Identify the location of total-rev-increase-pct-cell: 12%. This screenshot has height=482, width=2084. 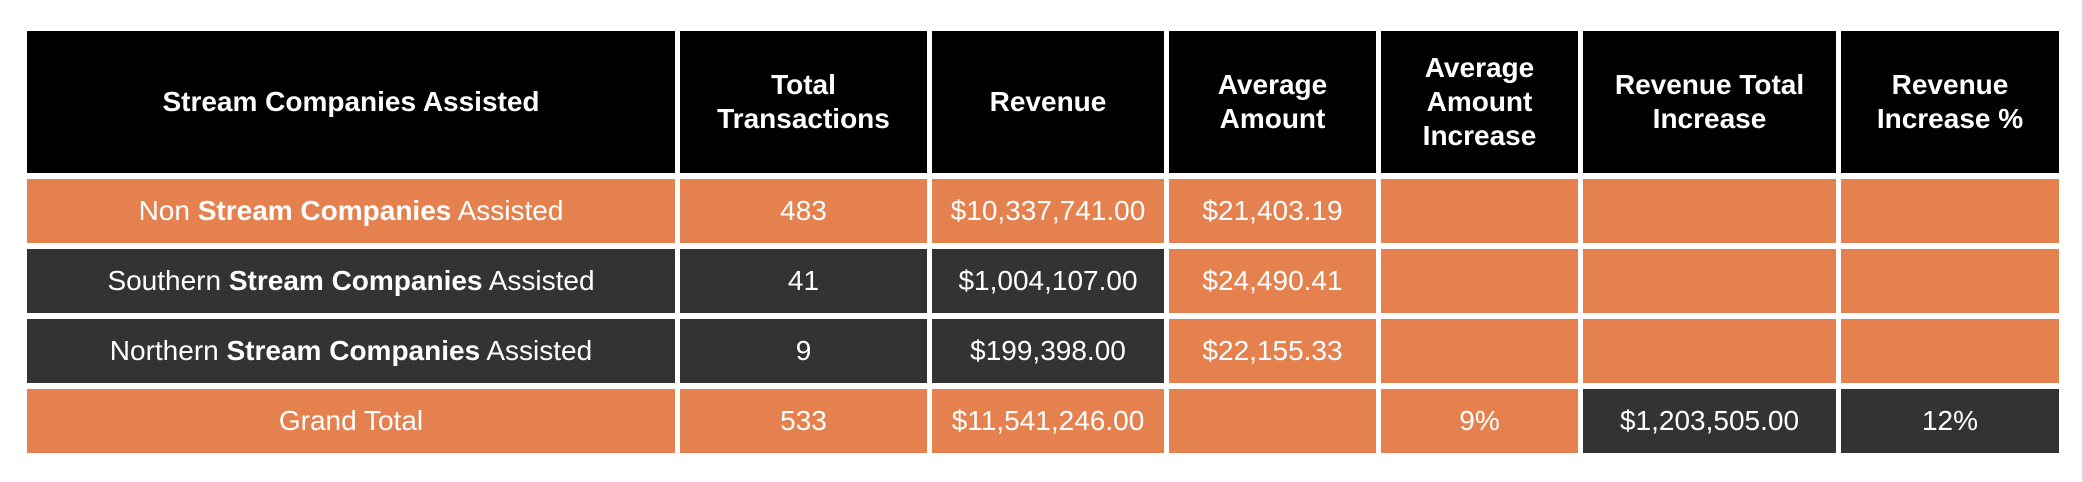
(1950, 421).